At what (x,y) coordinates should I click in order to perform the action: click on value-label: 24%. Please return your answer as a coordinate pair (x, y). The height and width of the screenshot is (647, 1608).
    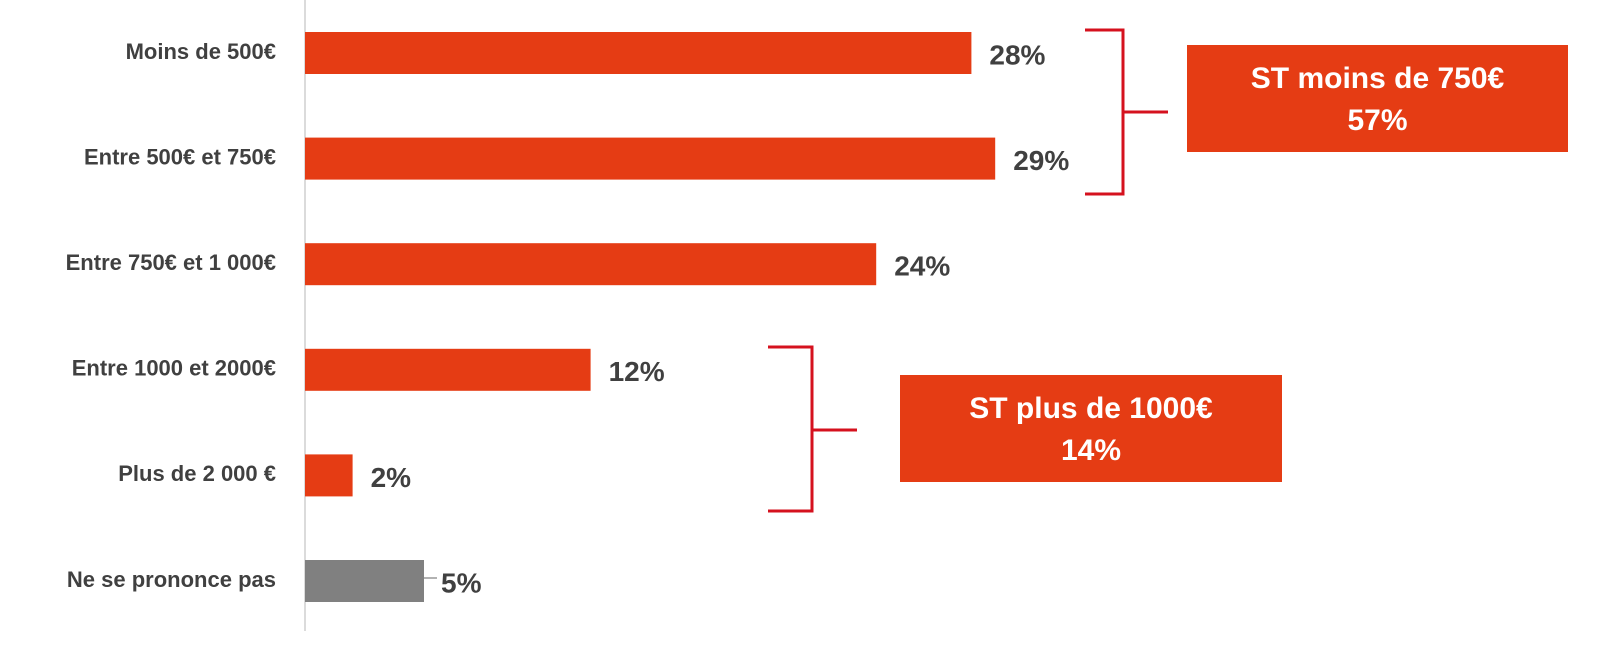
    Looking at the image, I should click on (922, 266).